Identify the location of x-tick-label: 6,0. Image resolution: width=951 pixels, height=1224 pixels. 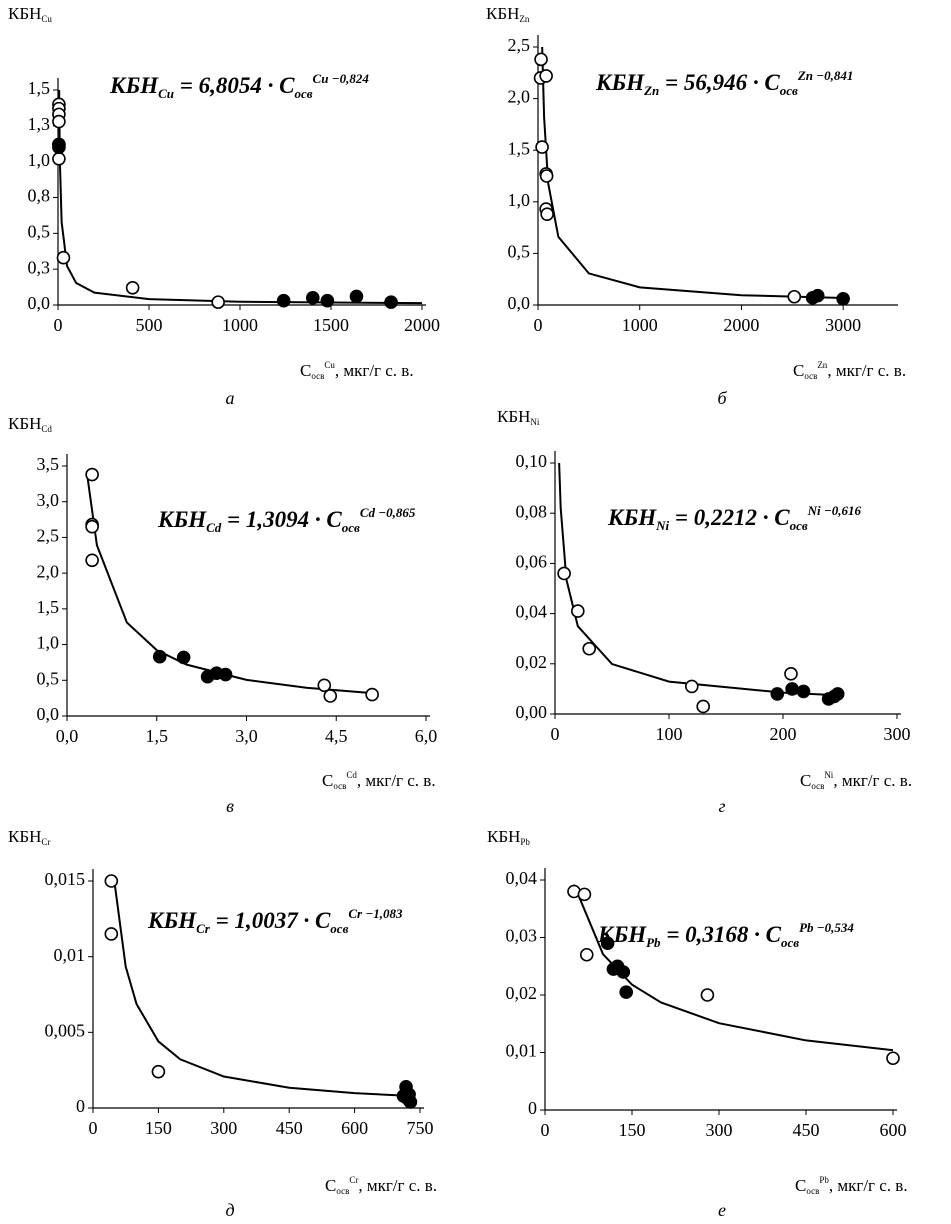
(426, 736).